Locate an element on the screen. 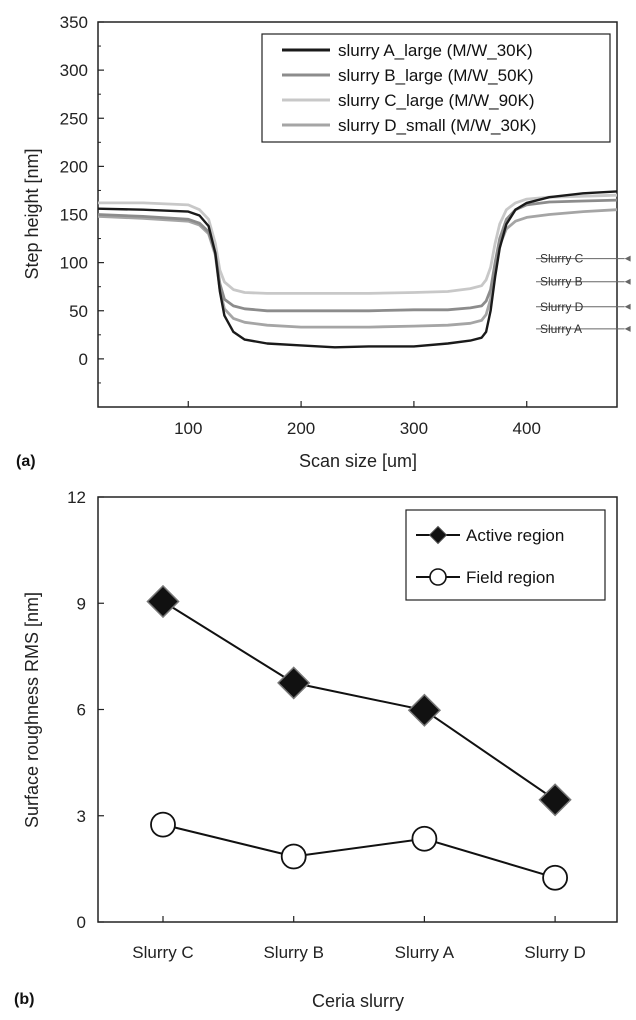  y-tick-label: 350 is located at coordinates (74, 22).